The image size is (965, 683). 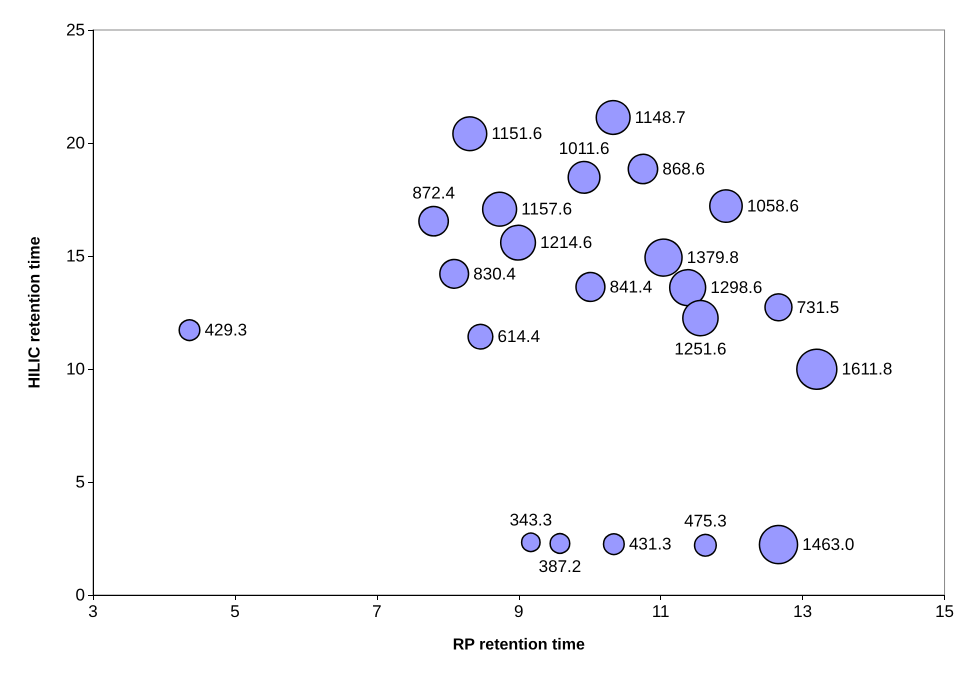 I want to click on data-label: 841.4, so click(x=631, y=286).